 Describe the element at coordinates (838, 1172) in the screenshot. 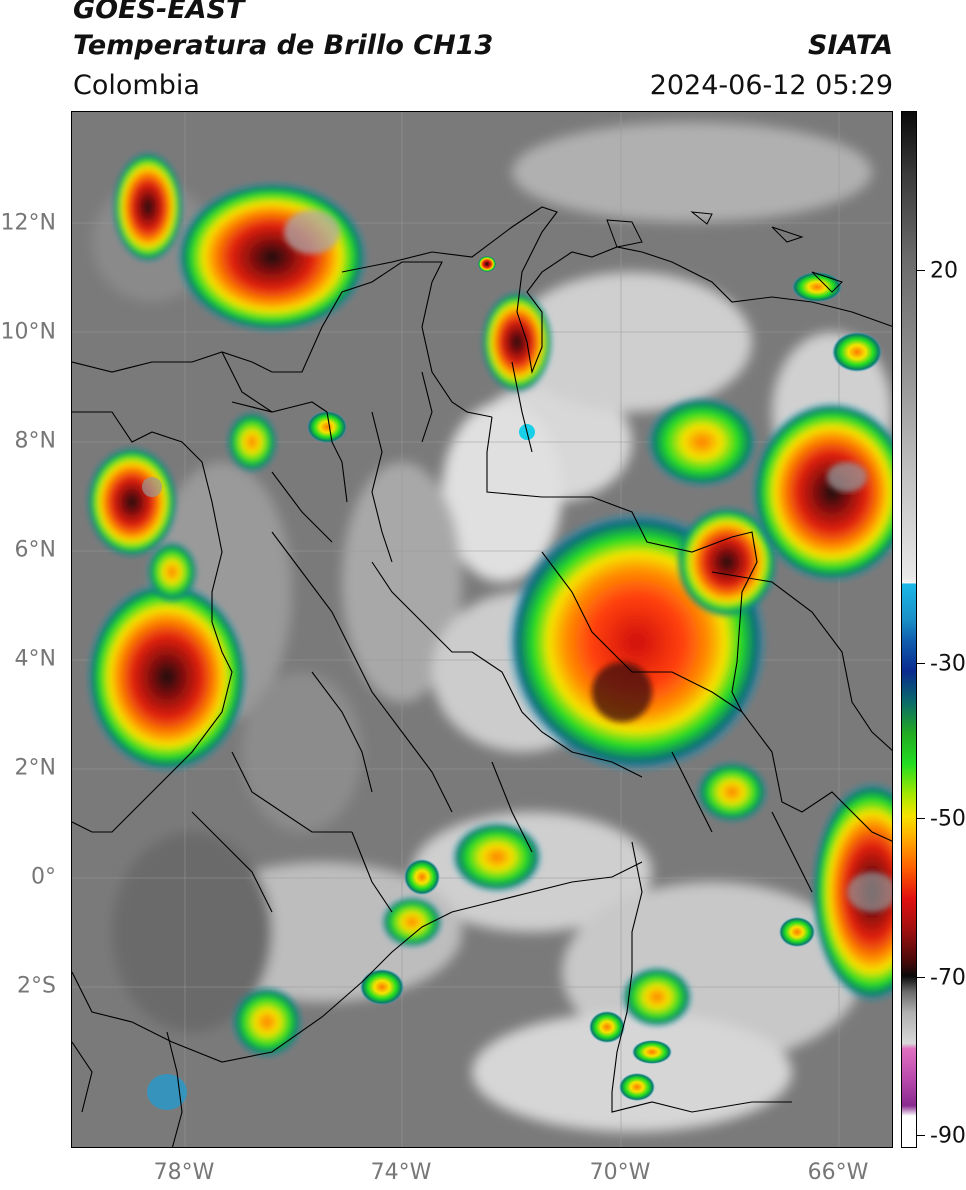

I see `lon-tick: 66°W` at that location.